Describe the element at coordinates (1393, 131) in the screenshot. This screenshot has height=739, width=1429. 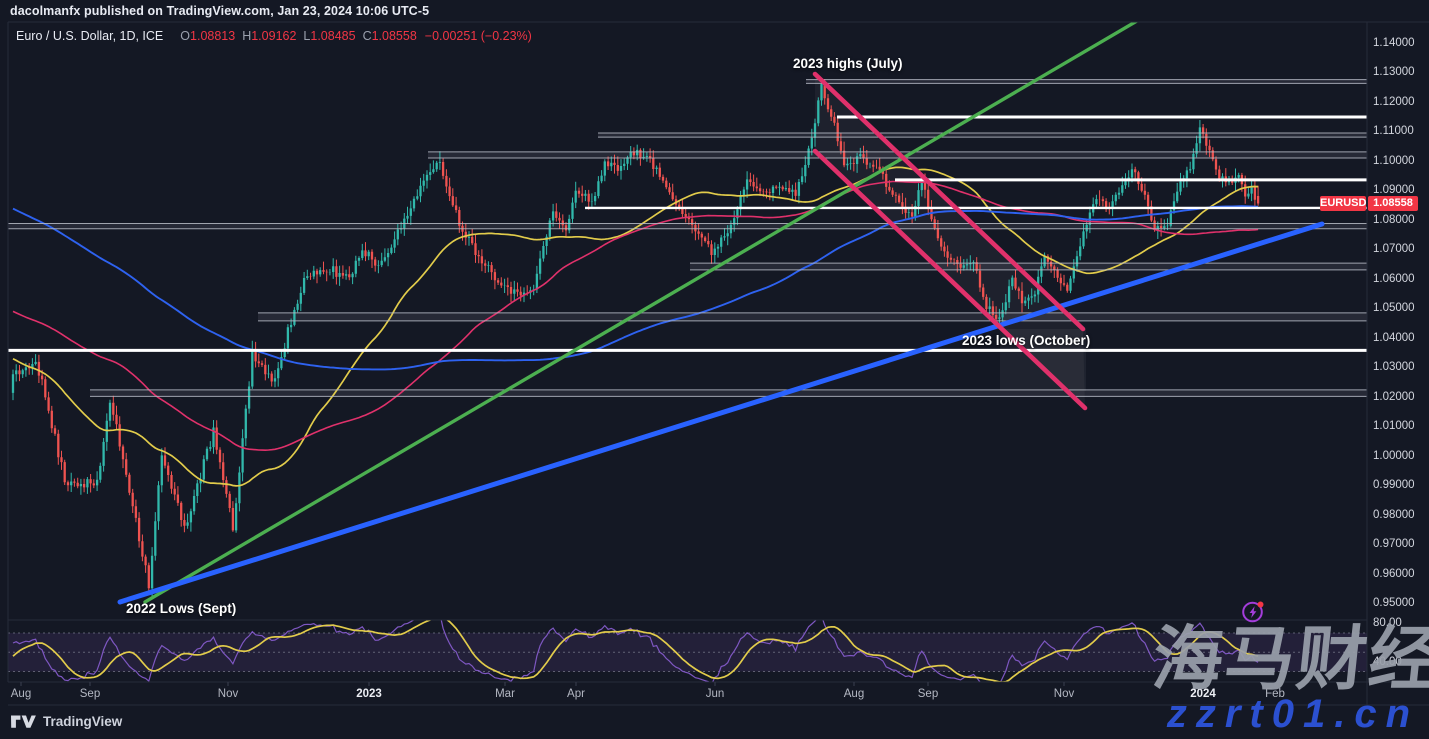
I see `price-tick-label: 1.11000` at that location.